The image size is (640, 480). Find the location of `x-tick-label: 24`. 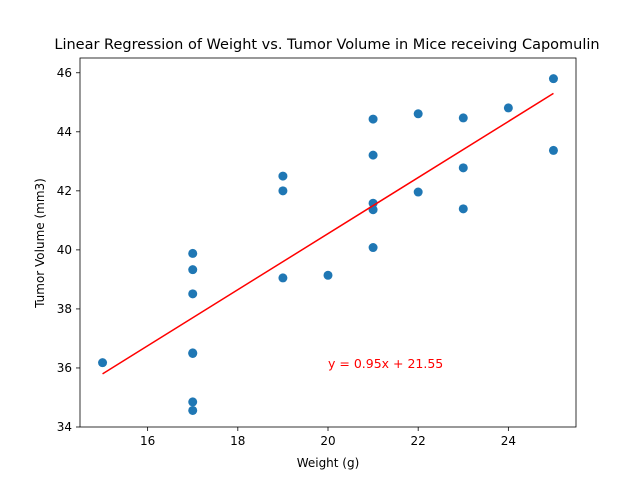

x-tick-label: 24 is located at coordinates (508, 441).